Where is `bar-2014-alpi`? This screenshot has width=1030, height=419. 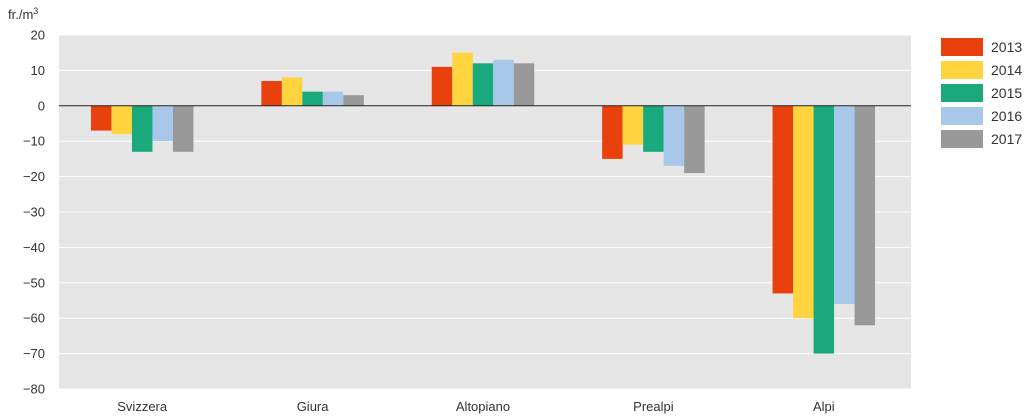
bar-2014-alpi is located at coordinates (803, 212).